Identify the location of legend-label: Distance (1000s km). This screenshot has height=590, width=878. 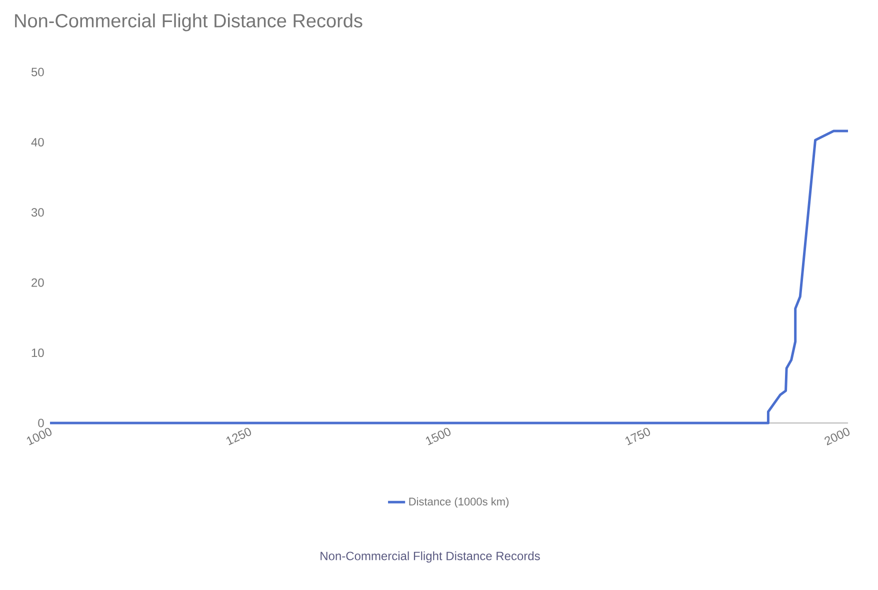
(459, 502).